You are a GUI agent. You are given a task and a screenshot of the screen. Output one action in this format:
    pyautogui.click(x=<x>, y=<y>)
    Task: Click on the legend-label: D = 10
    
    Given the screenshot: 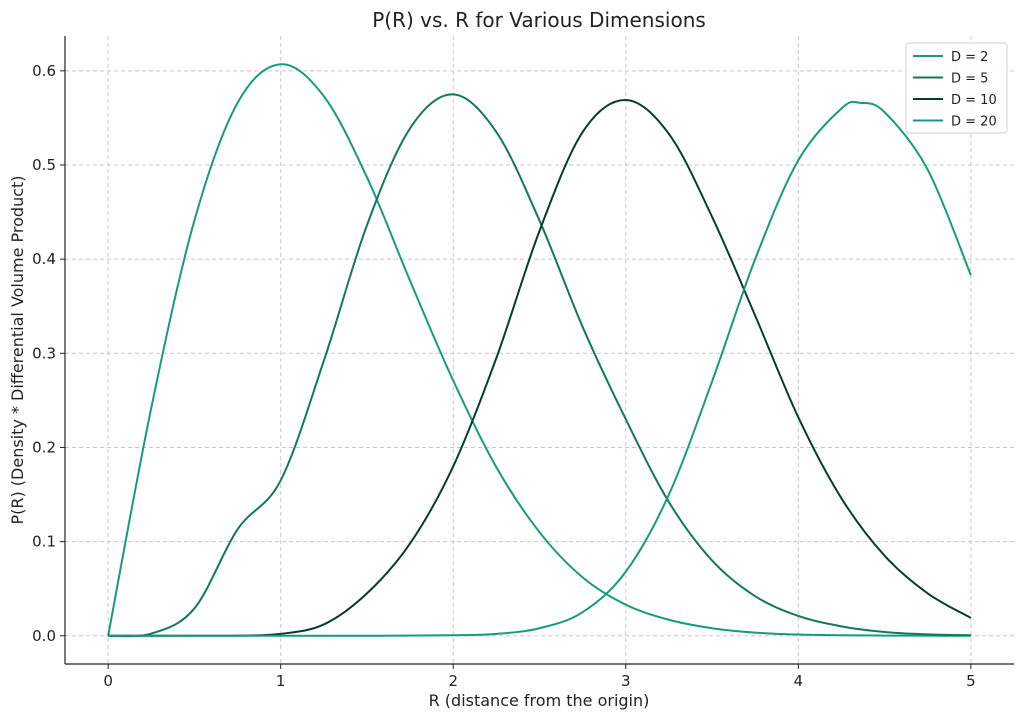 What is the action you would take?
    pyautogui.click(x=974, y=100)
    